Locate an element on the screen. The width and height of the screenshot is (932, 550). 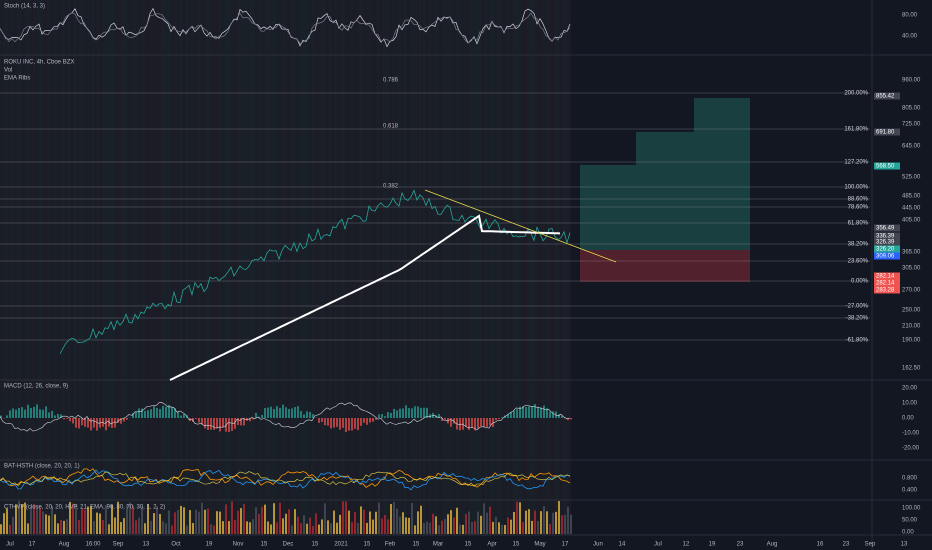
fib-label: 200.00% is located at coordinates (856, 94).